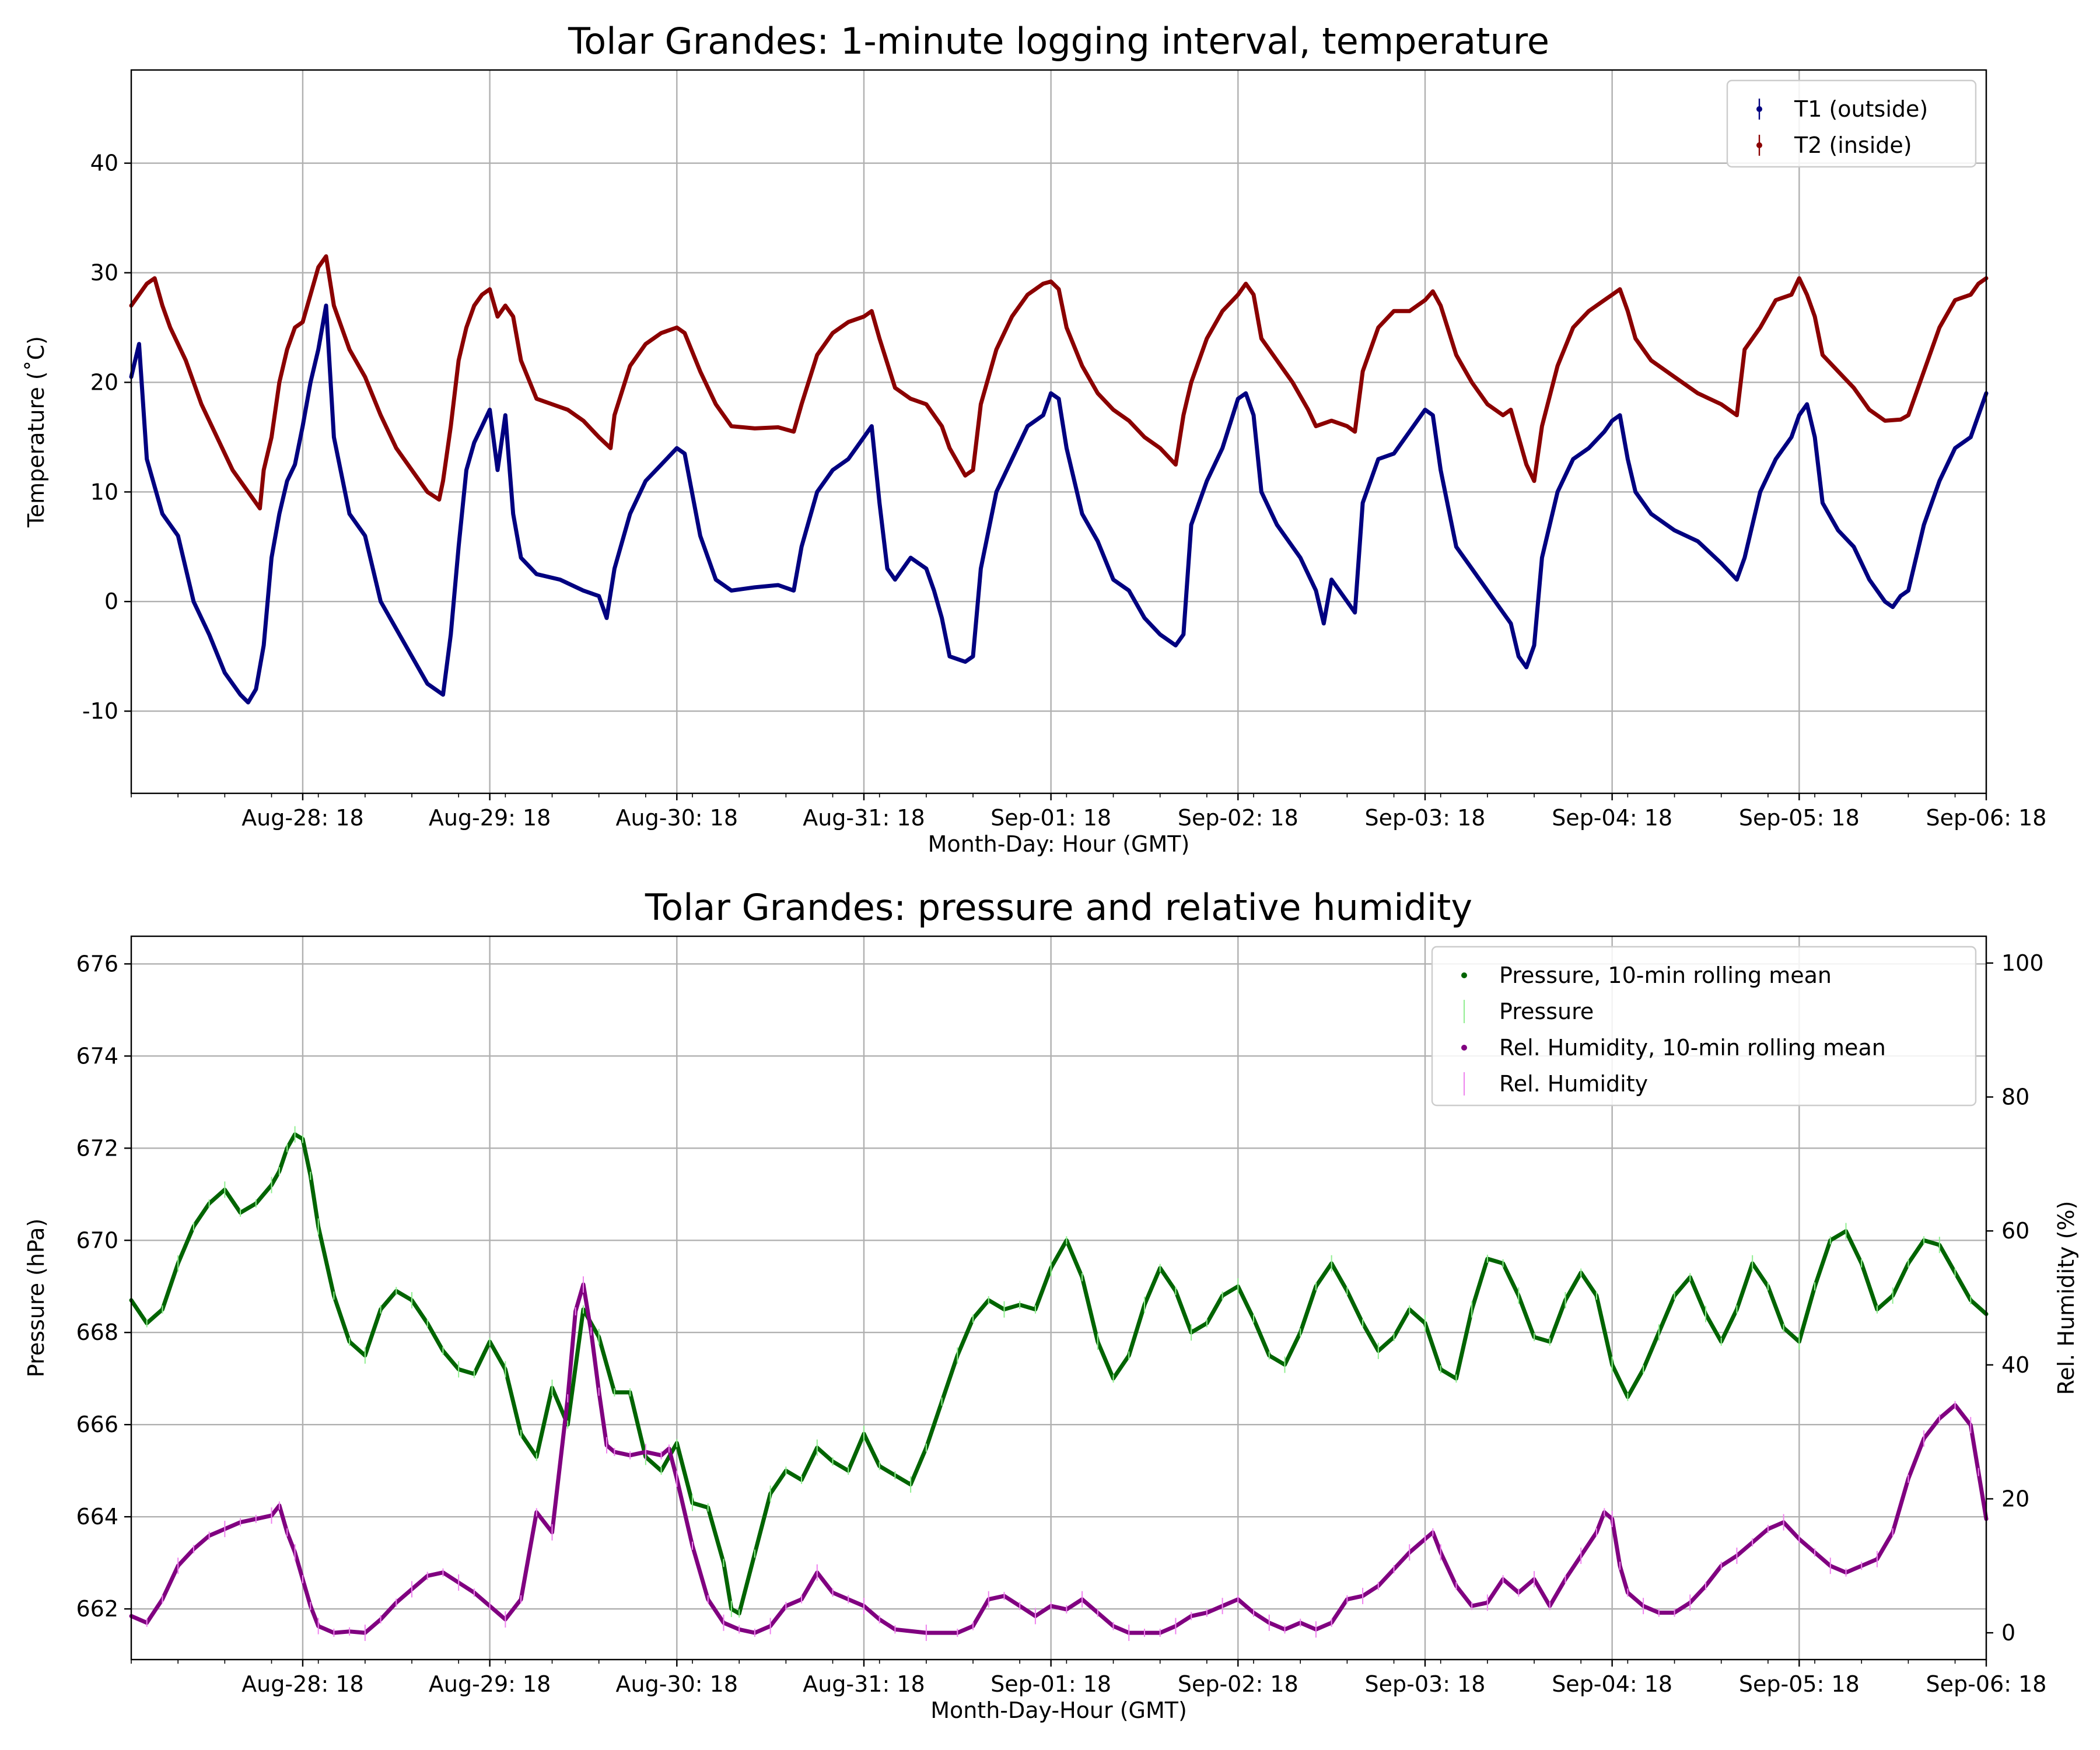 This screenshot has height=1750, width=2100. Describe the element at coordinates (97, 1056) in the screenshot. I see `y-tick-label: 674` at that location.